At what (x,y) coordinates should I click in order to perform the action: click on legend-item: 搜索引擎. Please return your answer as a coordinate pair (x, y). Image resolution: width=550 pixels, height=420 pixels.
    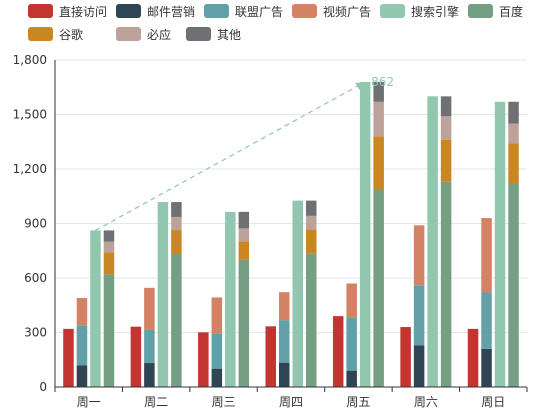
    Looking at the image, I should click on (420, 11).